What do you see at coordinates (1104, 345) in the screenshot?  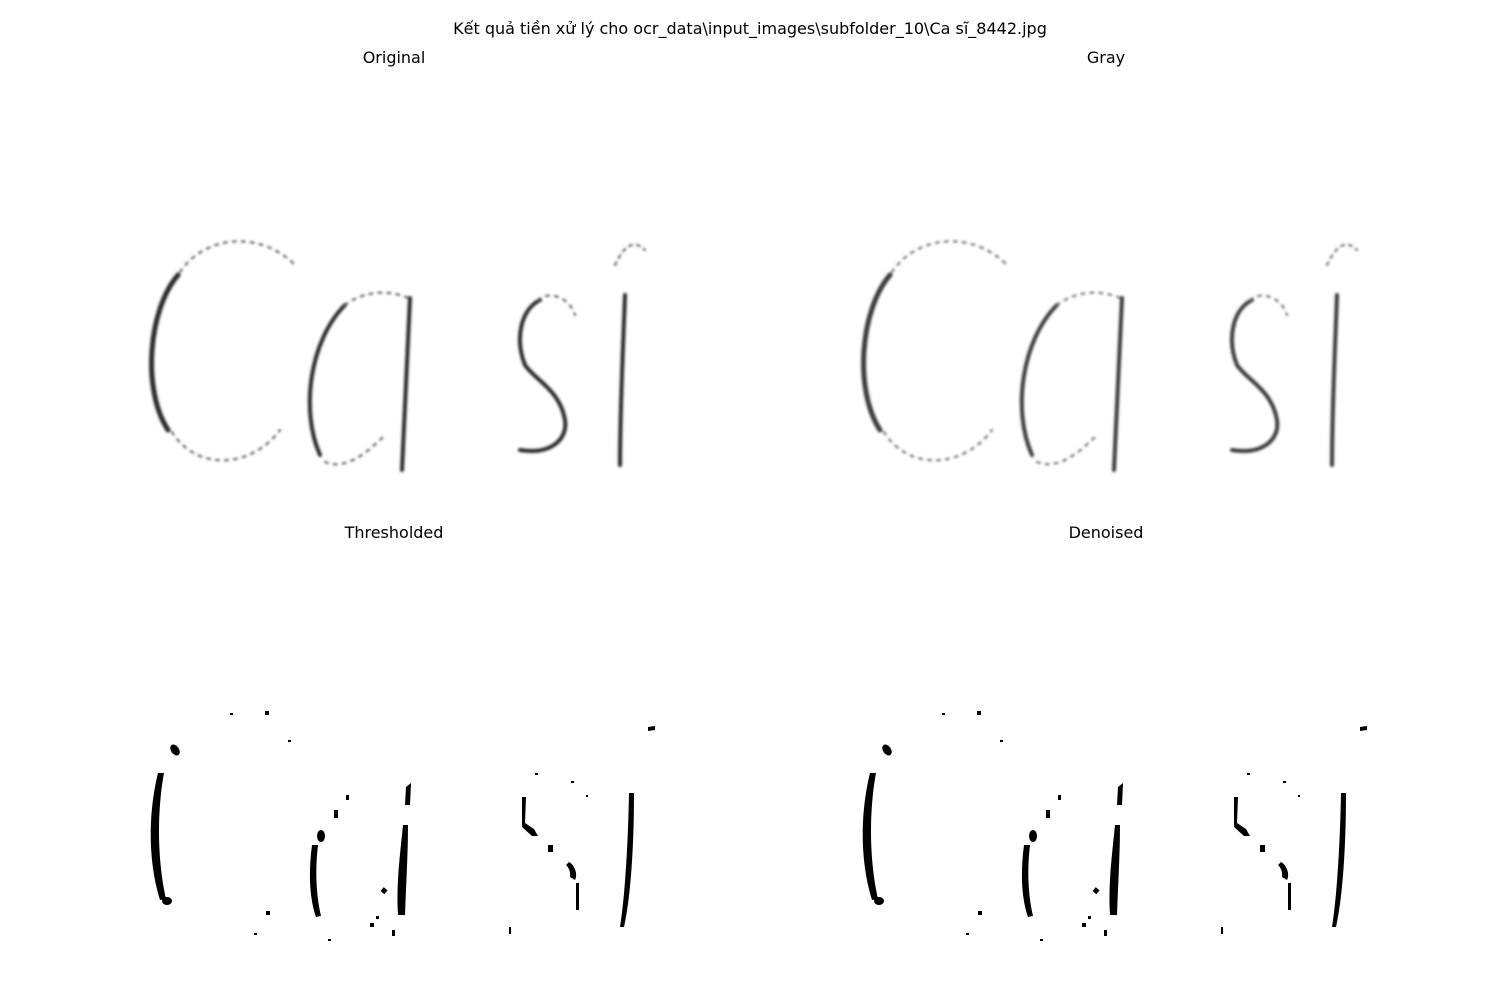 I see `gray-image` at bounding box center [1104, 345].